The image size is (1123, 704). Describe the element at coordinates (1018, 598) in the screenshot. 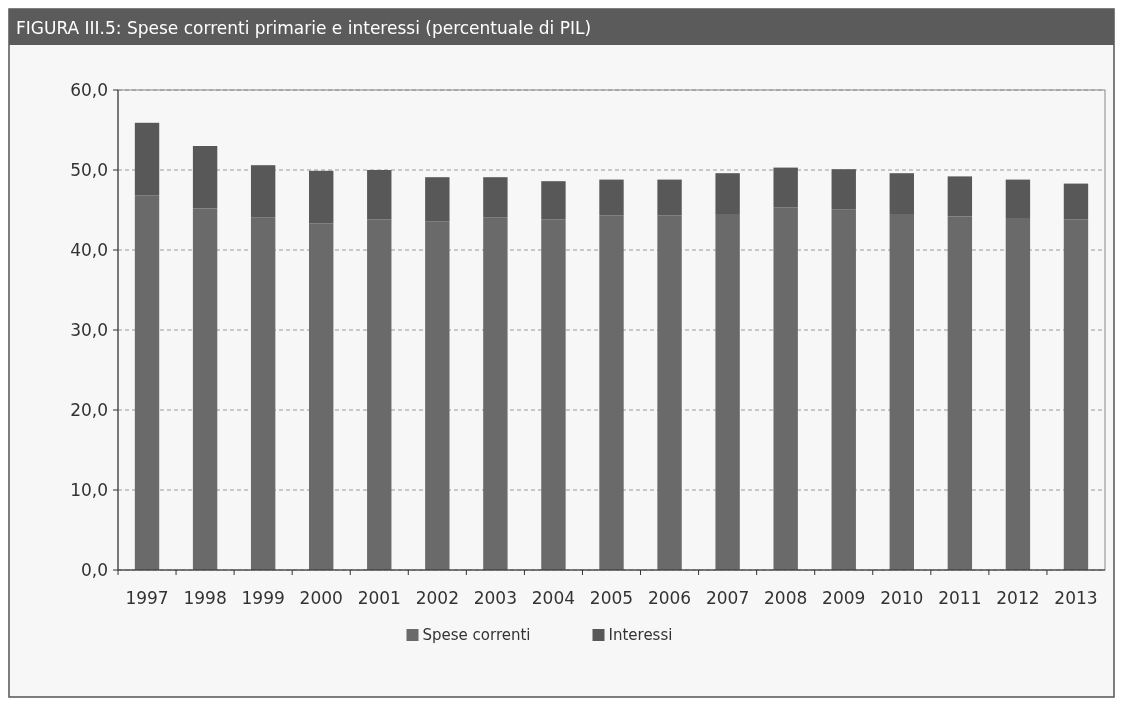

I see `x-tick-label: 2012` at that location.